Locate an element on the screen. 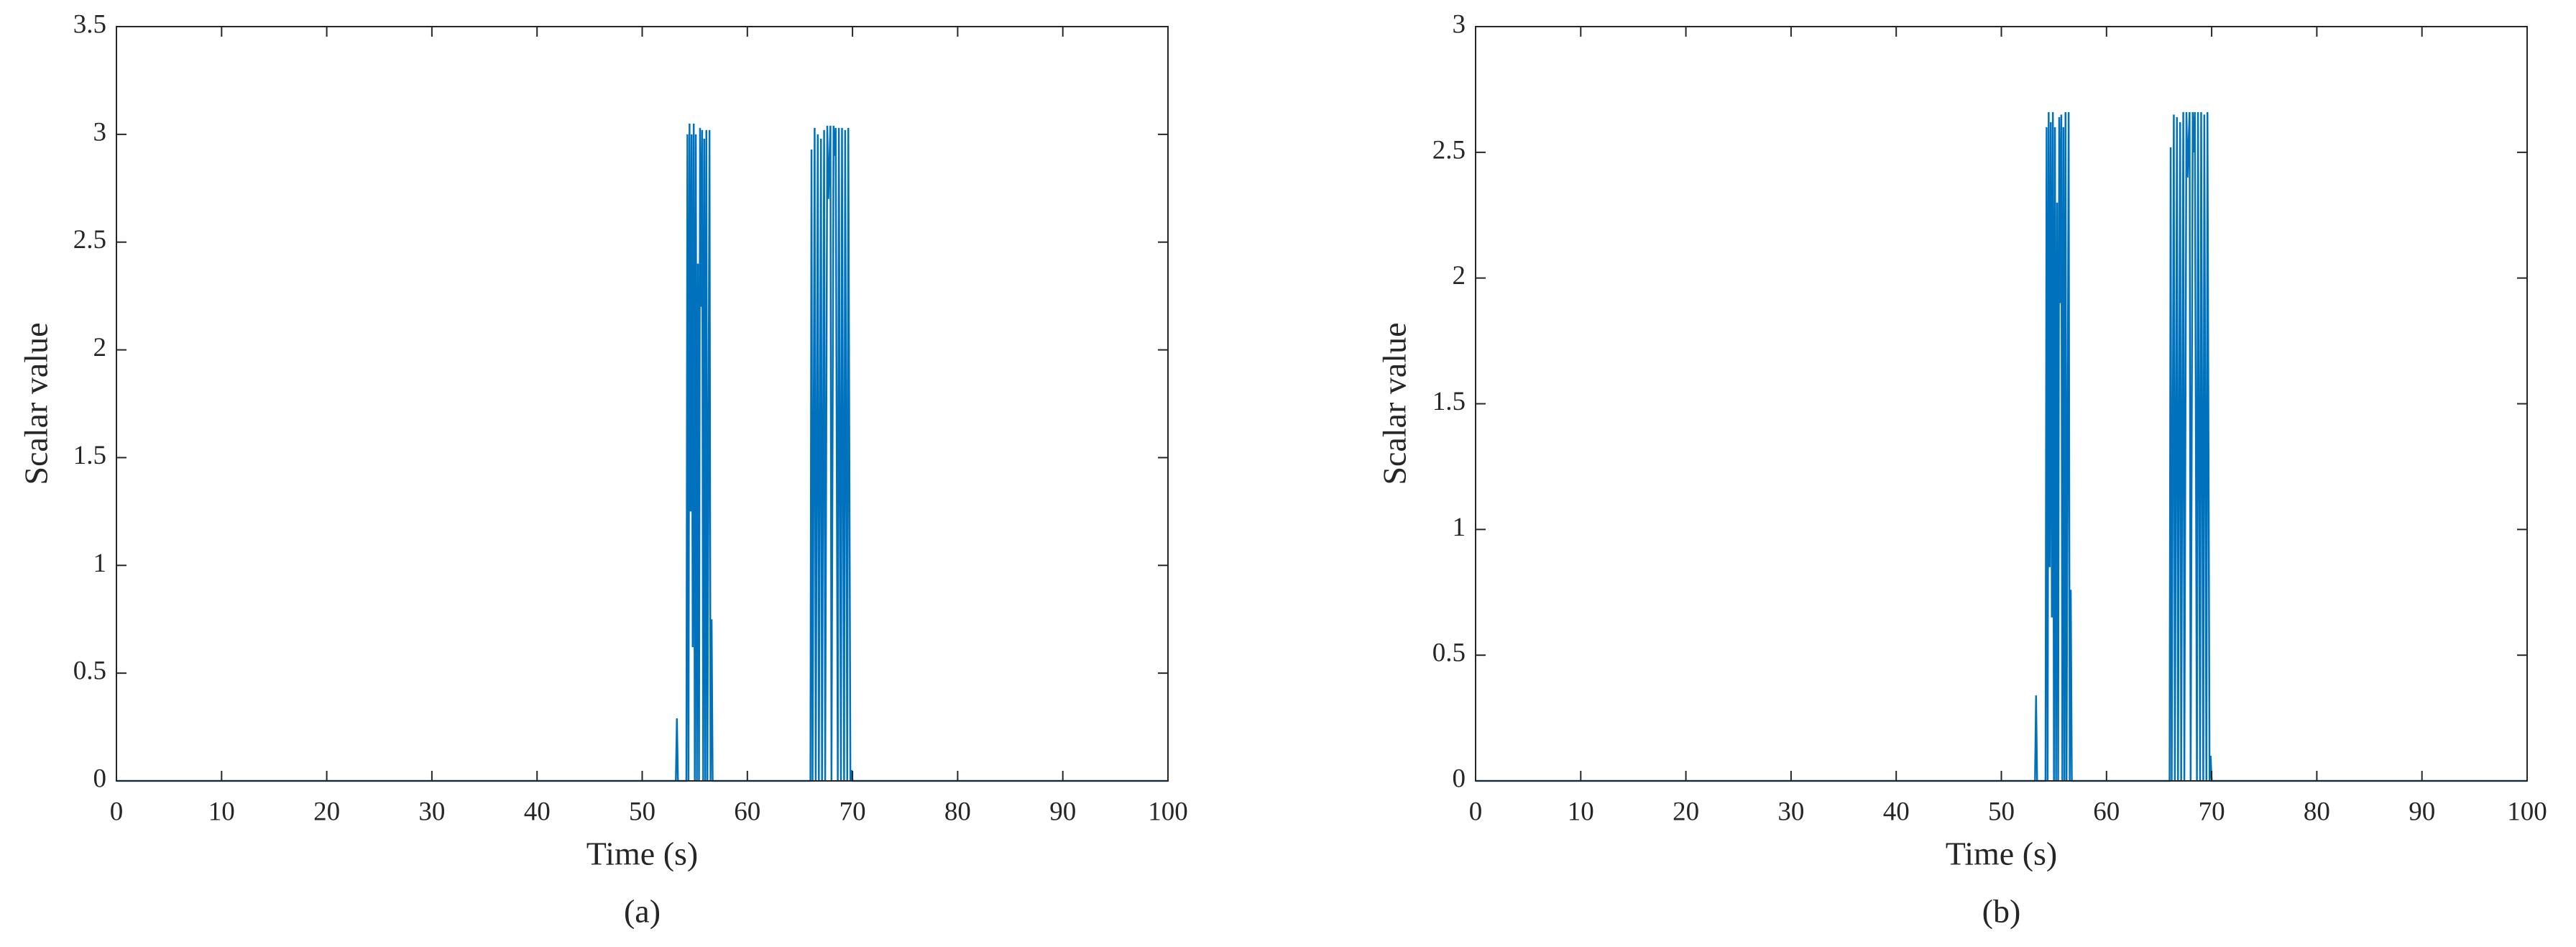 The height and width of the screenshot is (947, 2576). y-tick-label: 3.5 is located at coordinates (89, 24).